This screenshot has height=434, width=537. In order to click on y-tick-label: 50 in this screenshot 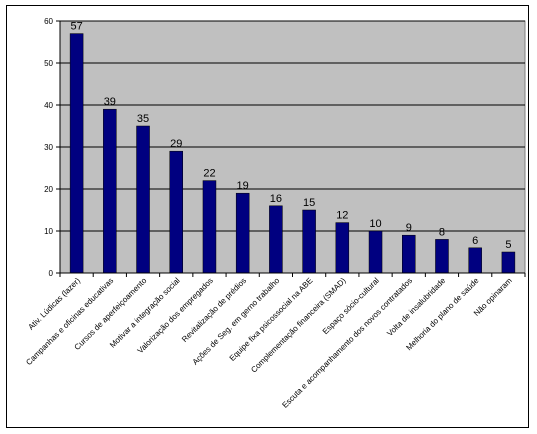, I will do `click(48, 63)`.